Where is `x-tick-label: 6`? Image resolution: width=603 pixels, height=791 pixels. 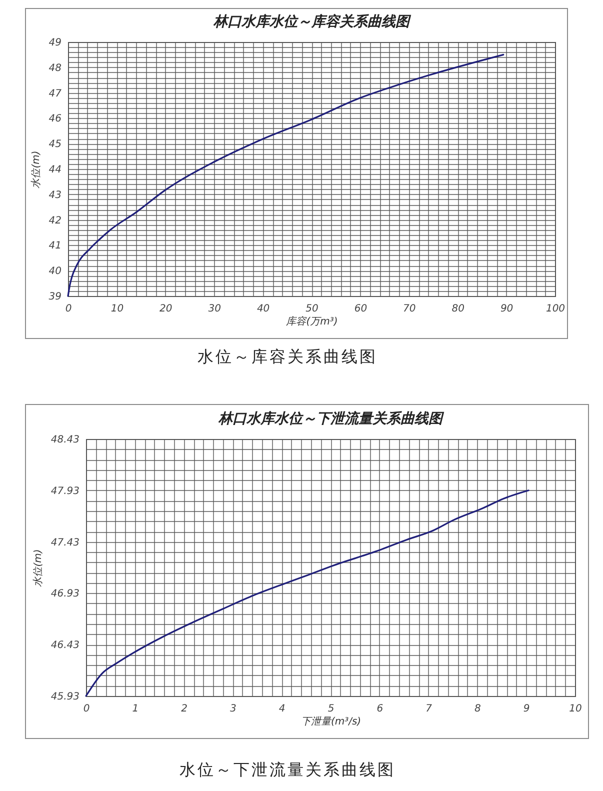 x-tick-label: 6 is located at coordinates (380, 709).